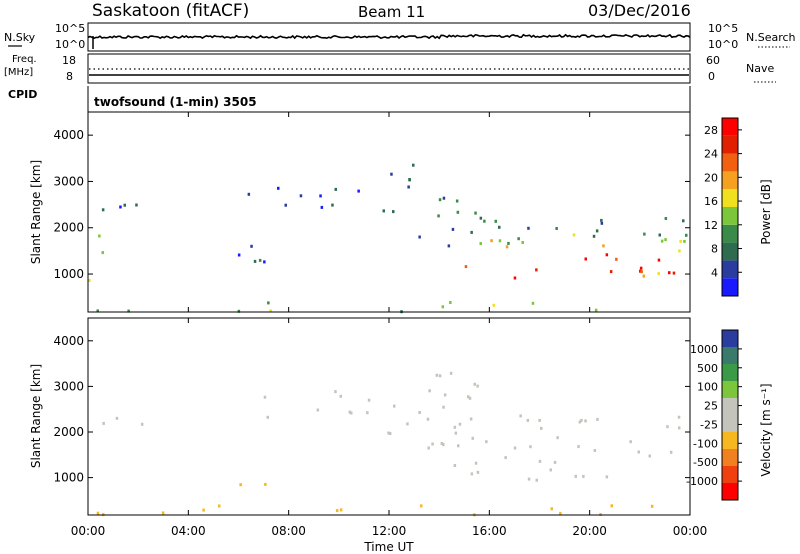  What do you see at coordinates (707, 387) in the screenshot?
I see `colorbar-tick-label: 100` at bounding box center [707, 387].